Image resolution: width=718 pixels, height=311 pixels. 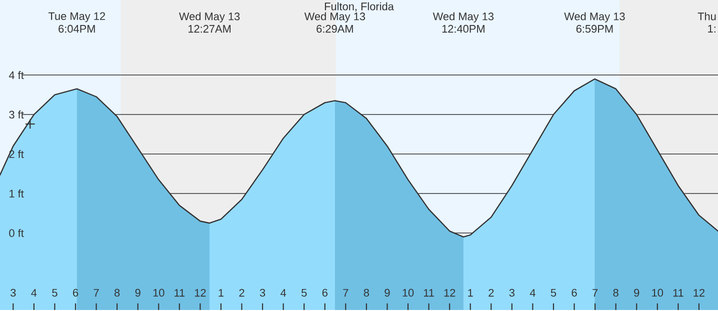 I want to click on annotation: 12:27AM, so click(x=209, y=29).